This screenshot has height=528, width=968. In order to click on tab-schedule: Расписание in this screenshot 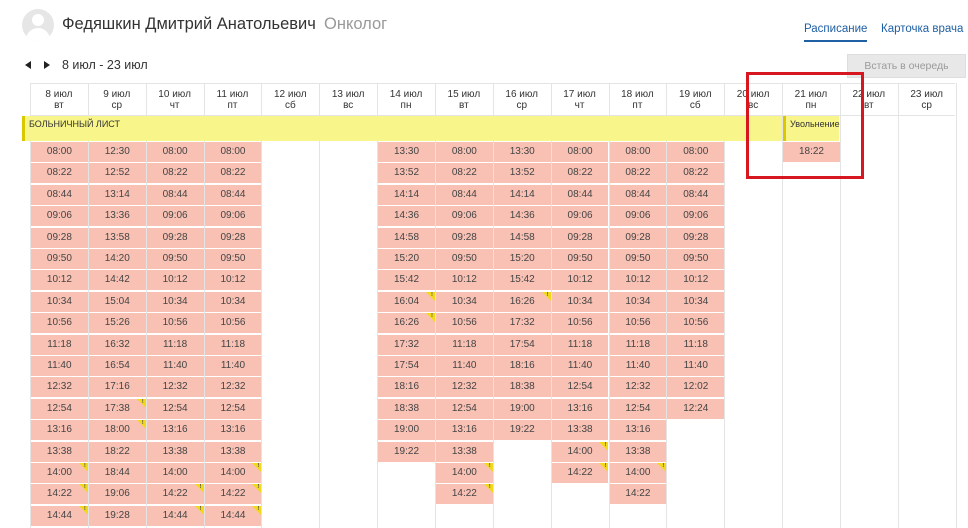, I will do `click(836, 32)`.